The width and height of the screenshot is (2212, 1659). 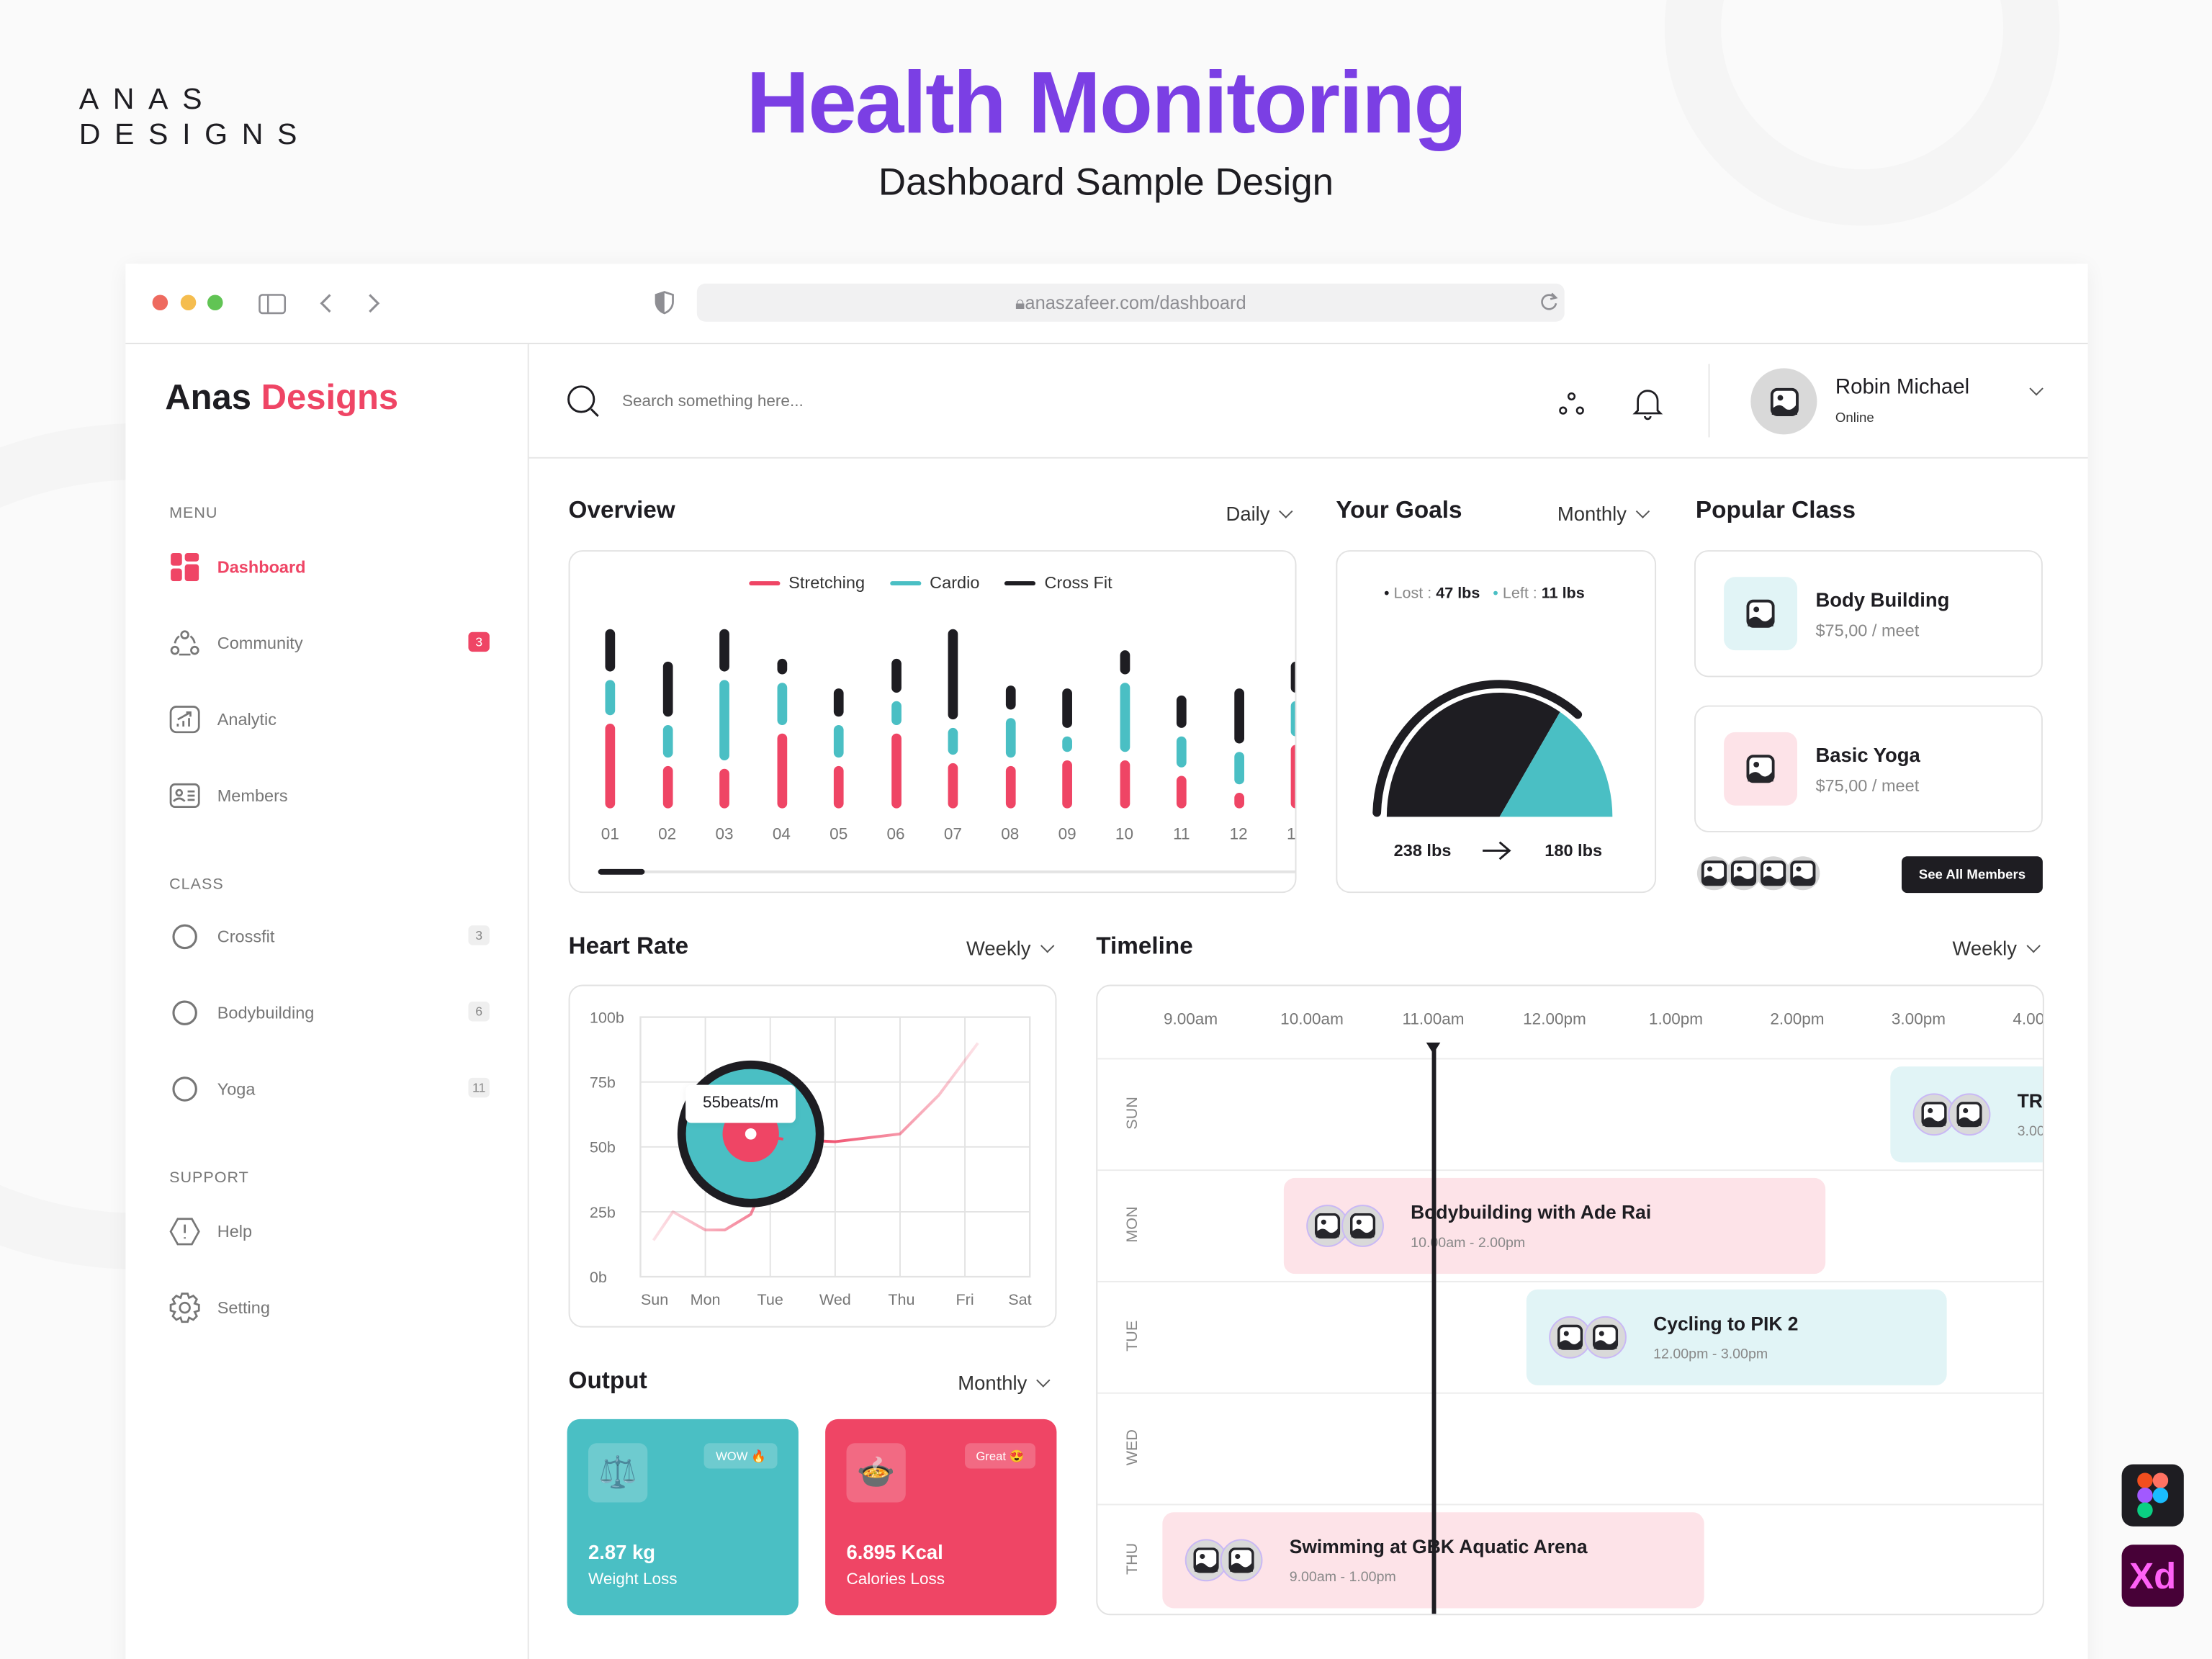 What do you see at coordinates (1548, 302) in the screenshot?
I see `reload-icon` at bounding box center [1548, 302].